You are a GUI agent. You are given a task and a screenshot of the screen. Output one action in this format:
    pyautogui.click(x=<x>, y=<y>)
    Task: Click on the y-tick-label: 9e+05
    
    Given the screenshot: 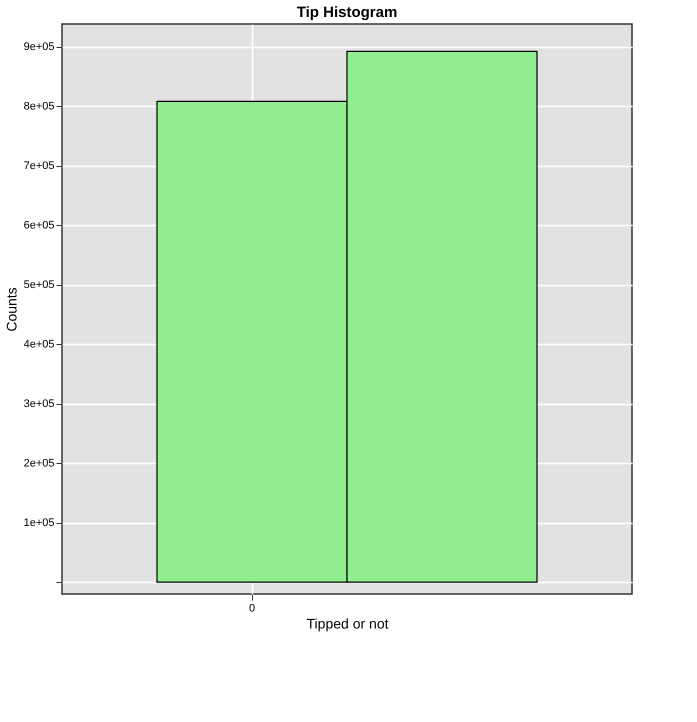 What is the action you would take?
    pyautogui.click(x=39, y=47)
    